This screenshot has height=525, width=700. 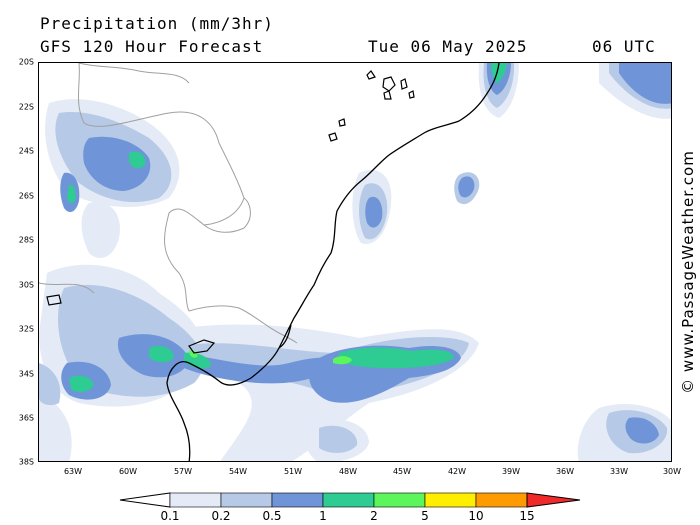 I want to click on credit-watermark: © www.PassageWeather.com, so click(x=688, y=272).